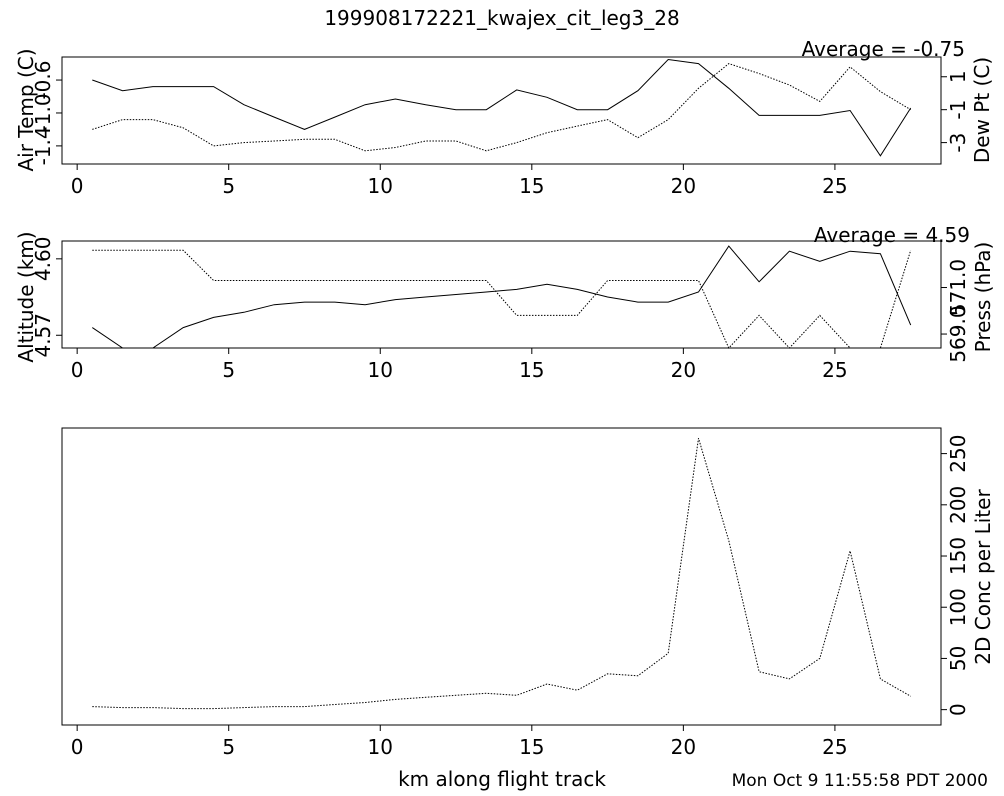 This screenshot has width=1004, height=796. I want to click on y-left-tick-label: 4.60, so click(43, 259).